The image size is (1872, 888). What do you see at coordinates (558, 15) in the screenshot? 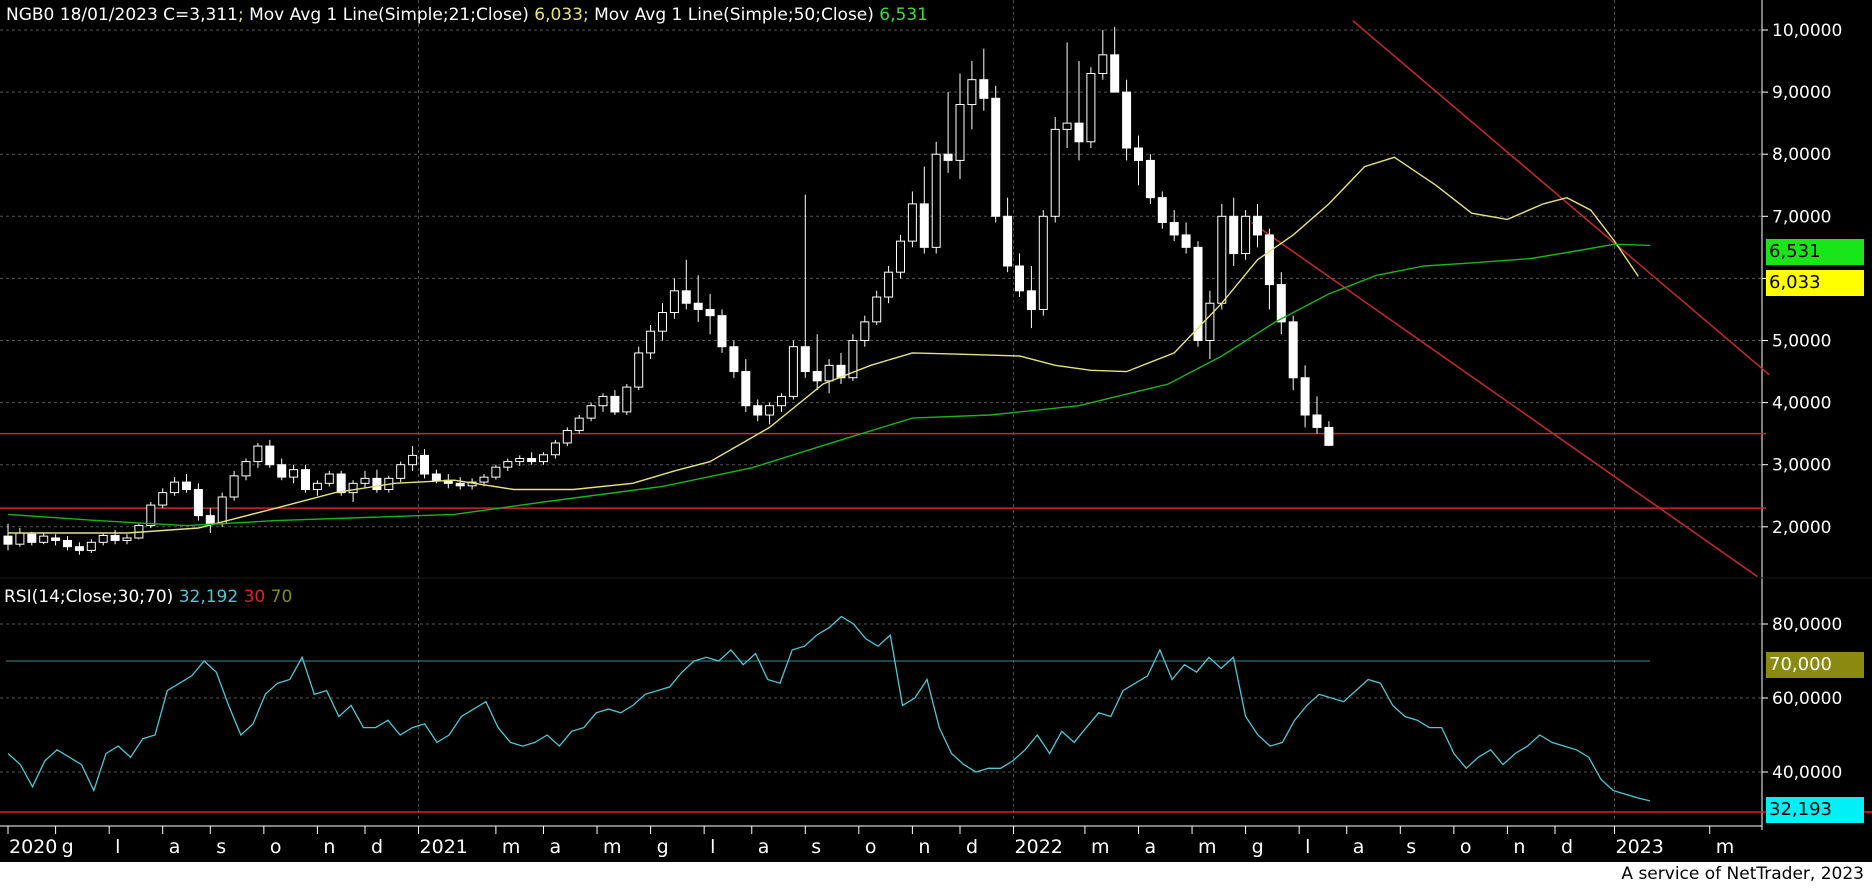
I see `ma21-legend-value: 6,033` at bounding box center [558, 15].